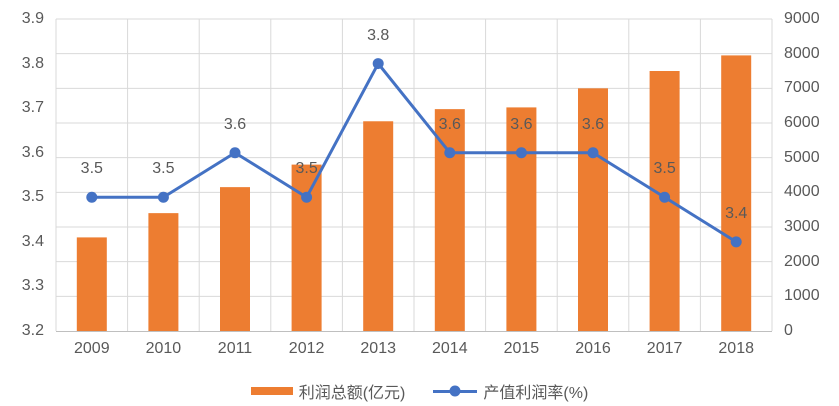 This screenshot has width=839, height=406. Describe the element at coordinates (593, 153) in the screenshot. I see `line-marker-2016` at that location.